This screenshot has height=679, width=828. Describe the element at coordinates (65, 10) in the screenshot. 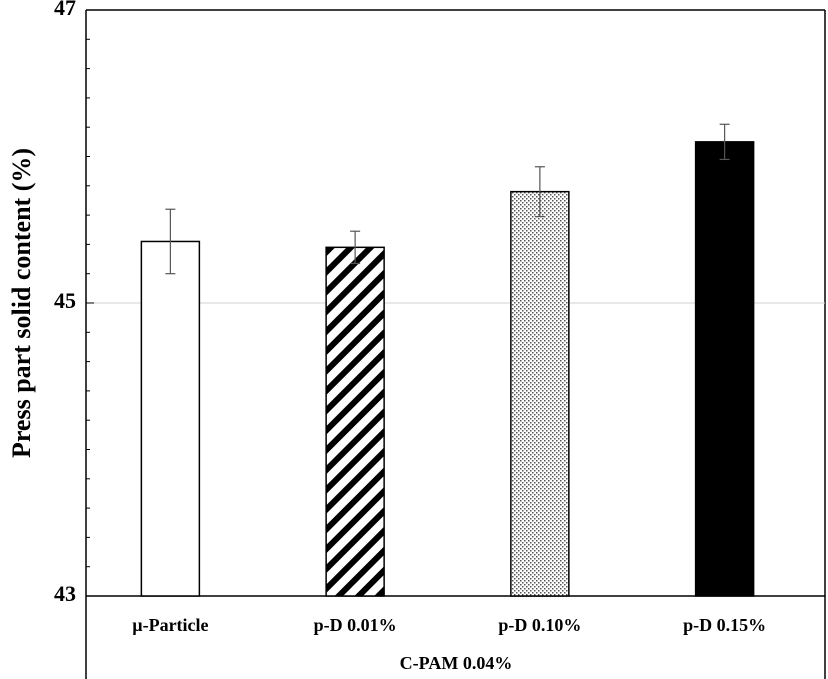

I see `y-tick-label: 47` at that location.